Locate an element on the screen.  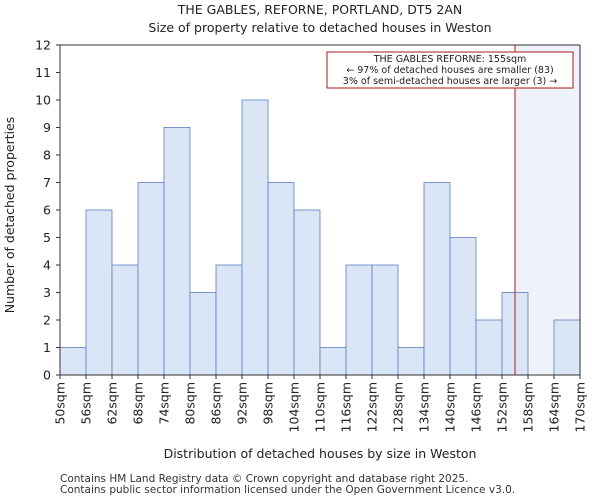
x-tick-label: 164sqm is located at coordinates (554, 407).